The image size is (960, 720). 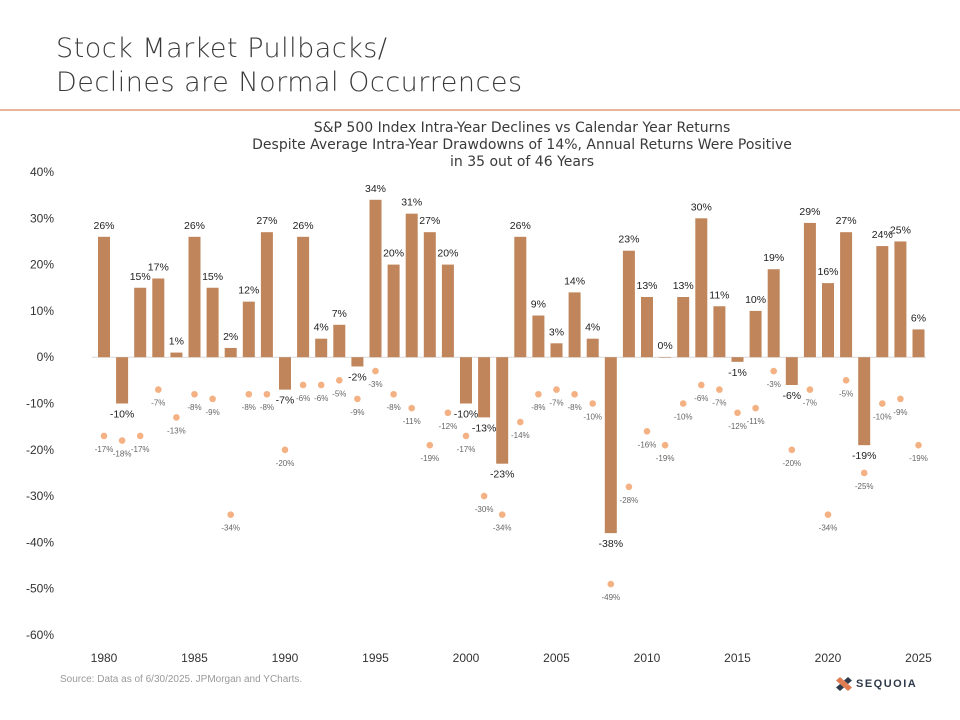 I want to click on return-label: -2%, so click(x=357, y=377).